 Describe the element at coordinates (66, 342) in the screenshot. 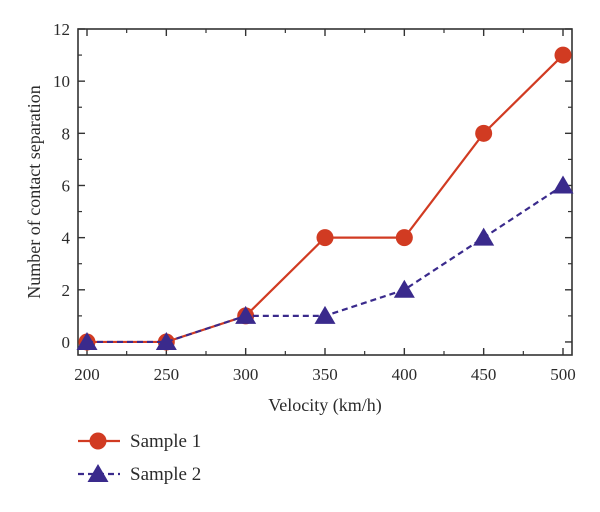

I see `y-tick-label: 0` at that location.